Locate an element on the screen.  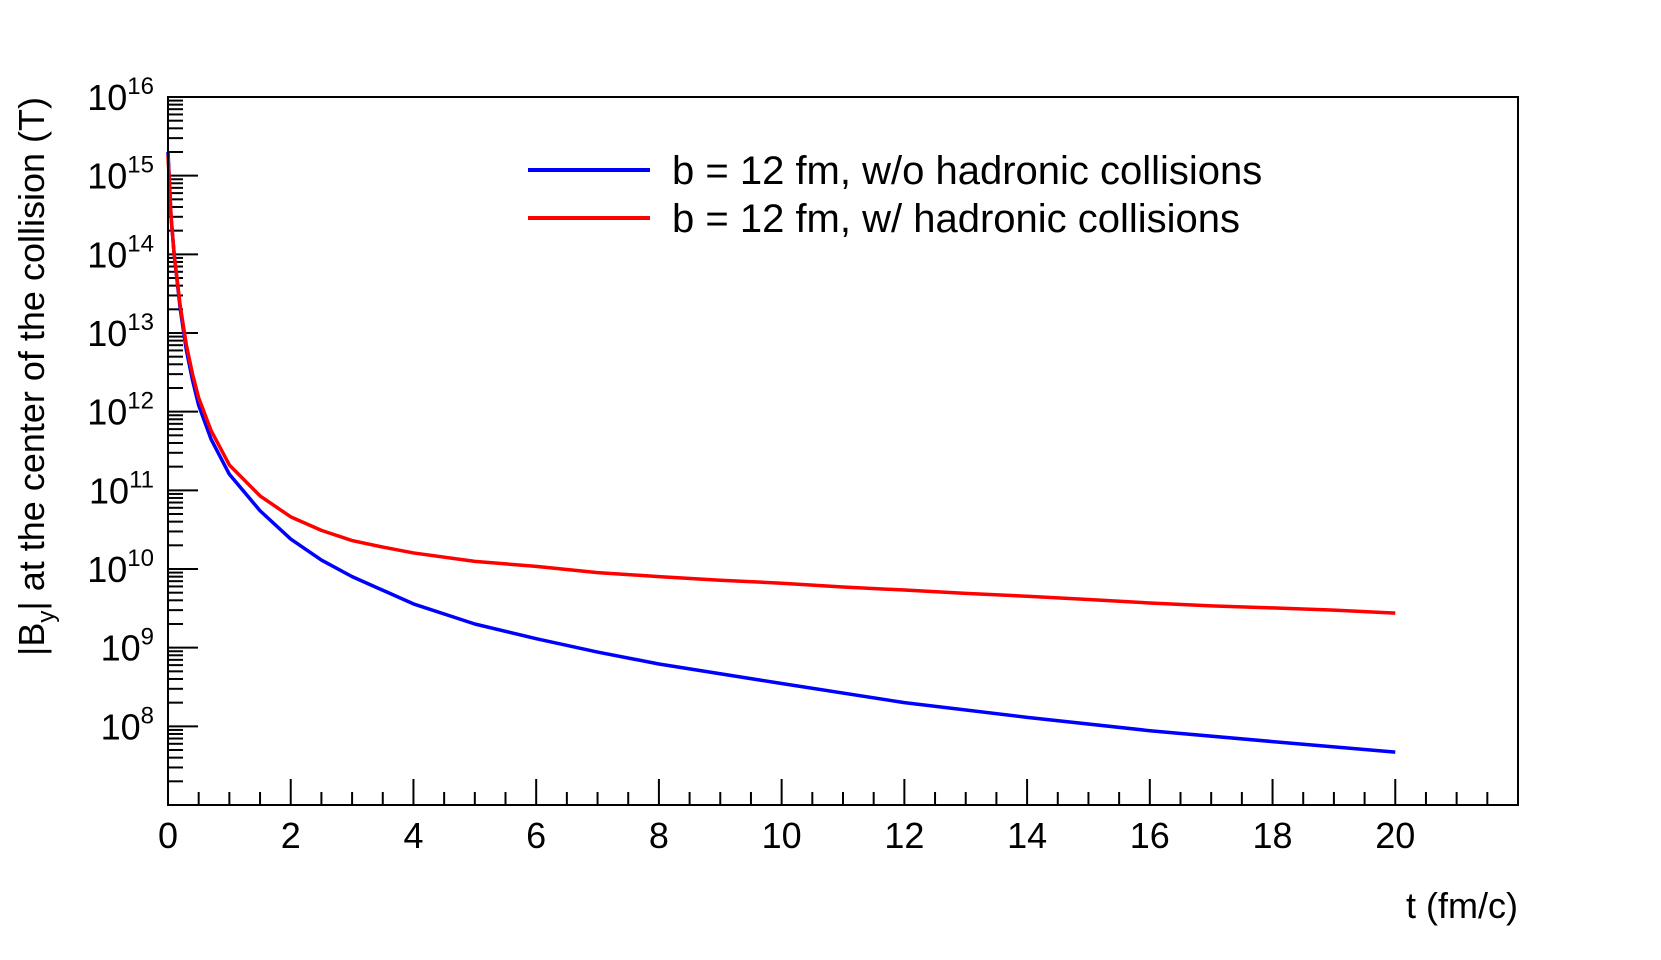
y-tick-label: 10⁸ is located at coordinates (127, 724).